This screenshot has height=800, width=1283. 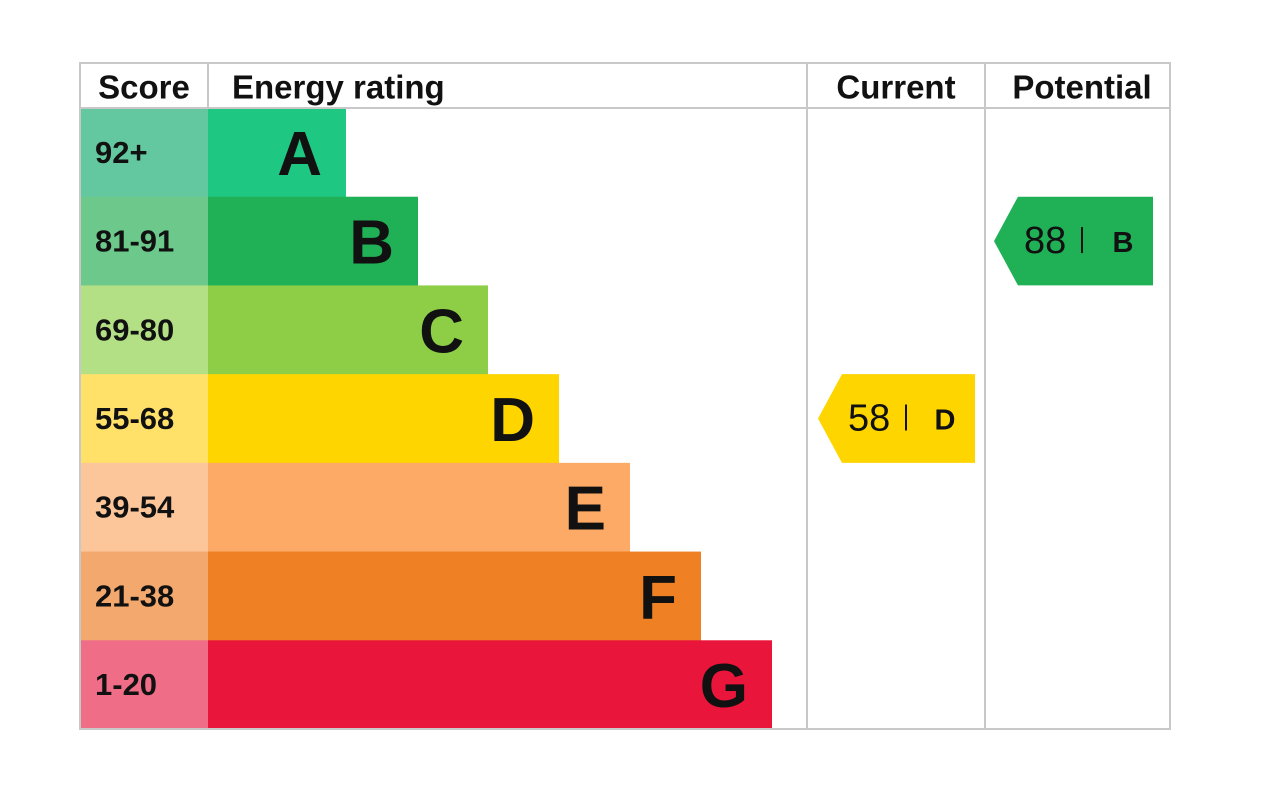 I want to click on rating-letter: F, so click(x=658, y=597).